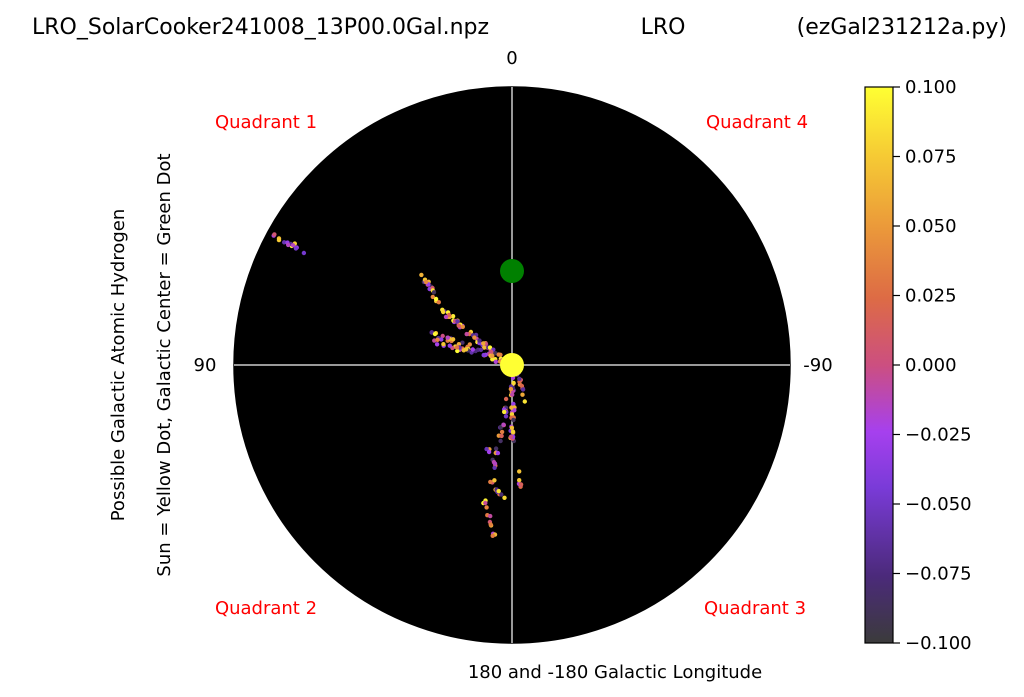 The image size is (1024, 697). What do you see at coordinates (931, 226) in the screenshot?
I see `colorbar-tick-label: 0.050` at bounding box center [931, 226].